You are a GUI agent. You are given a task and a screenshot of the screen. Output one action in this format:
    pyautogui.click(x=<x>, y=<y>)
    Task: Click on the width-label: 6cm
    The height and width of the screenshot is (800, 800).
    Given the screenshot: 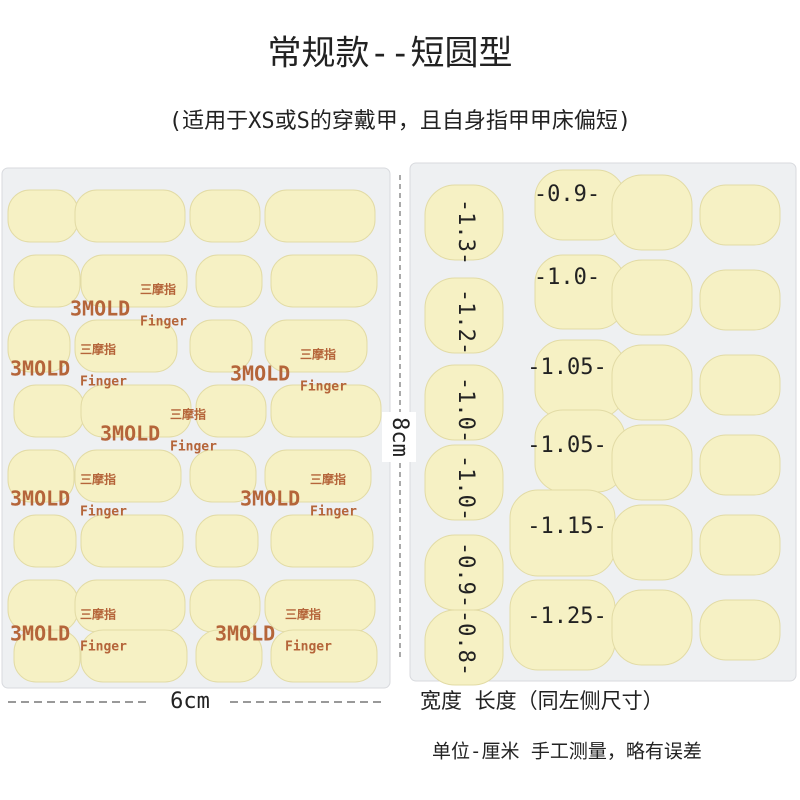 What is the action you would take?
    pyautogui.click(x=190, y=701)
    